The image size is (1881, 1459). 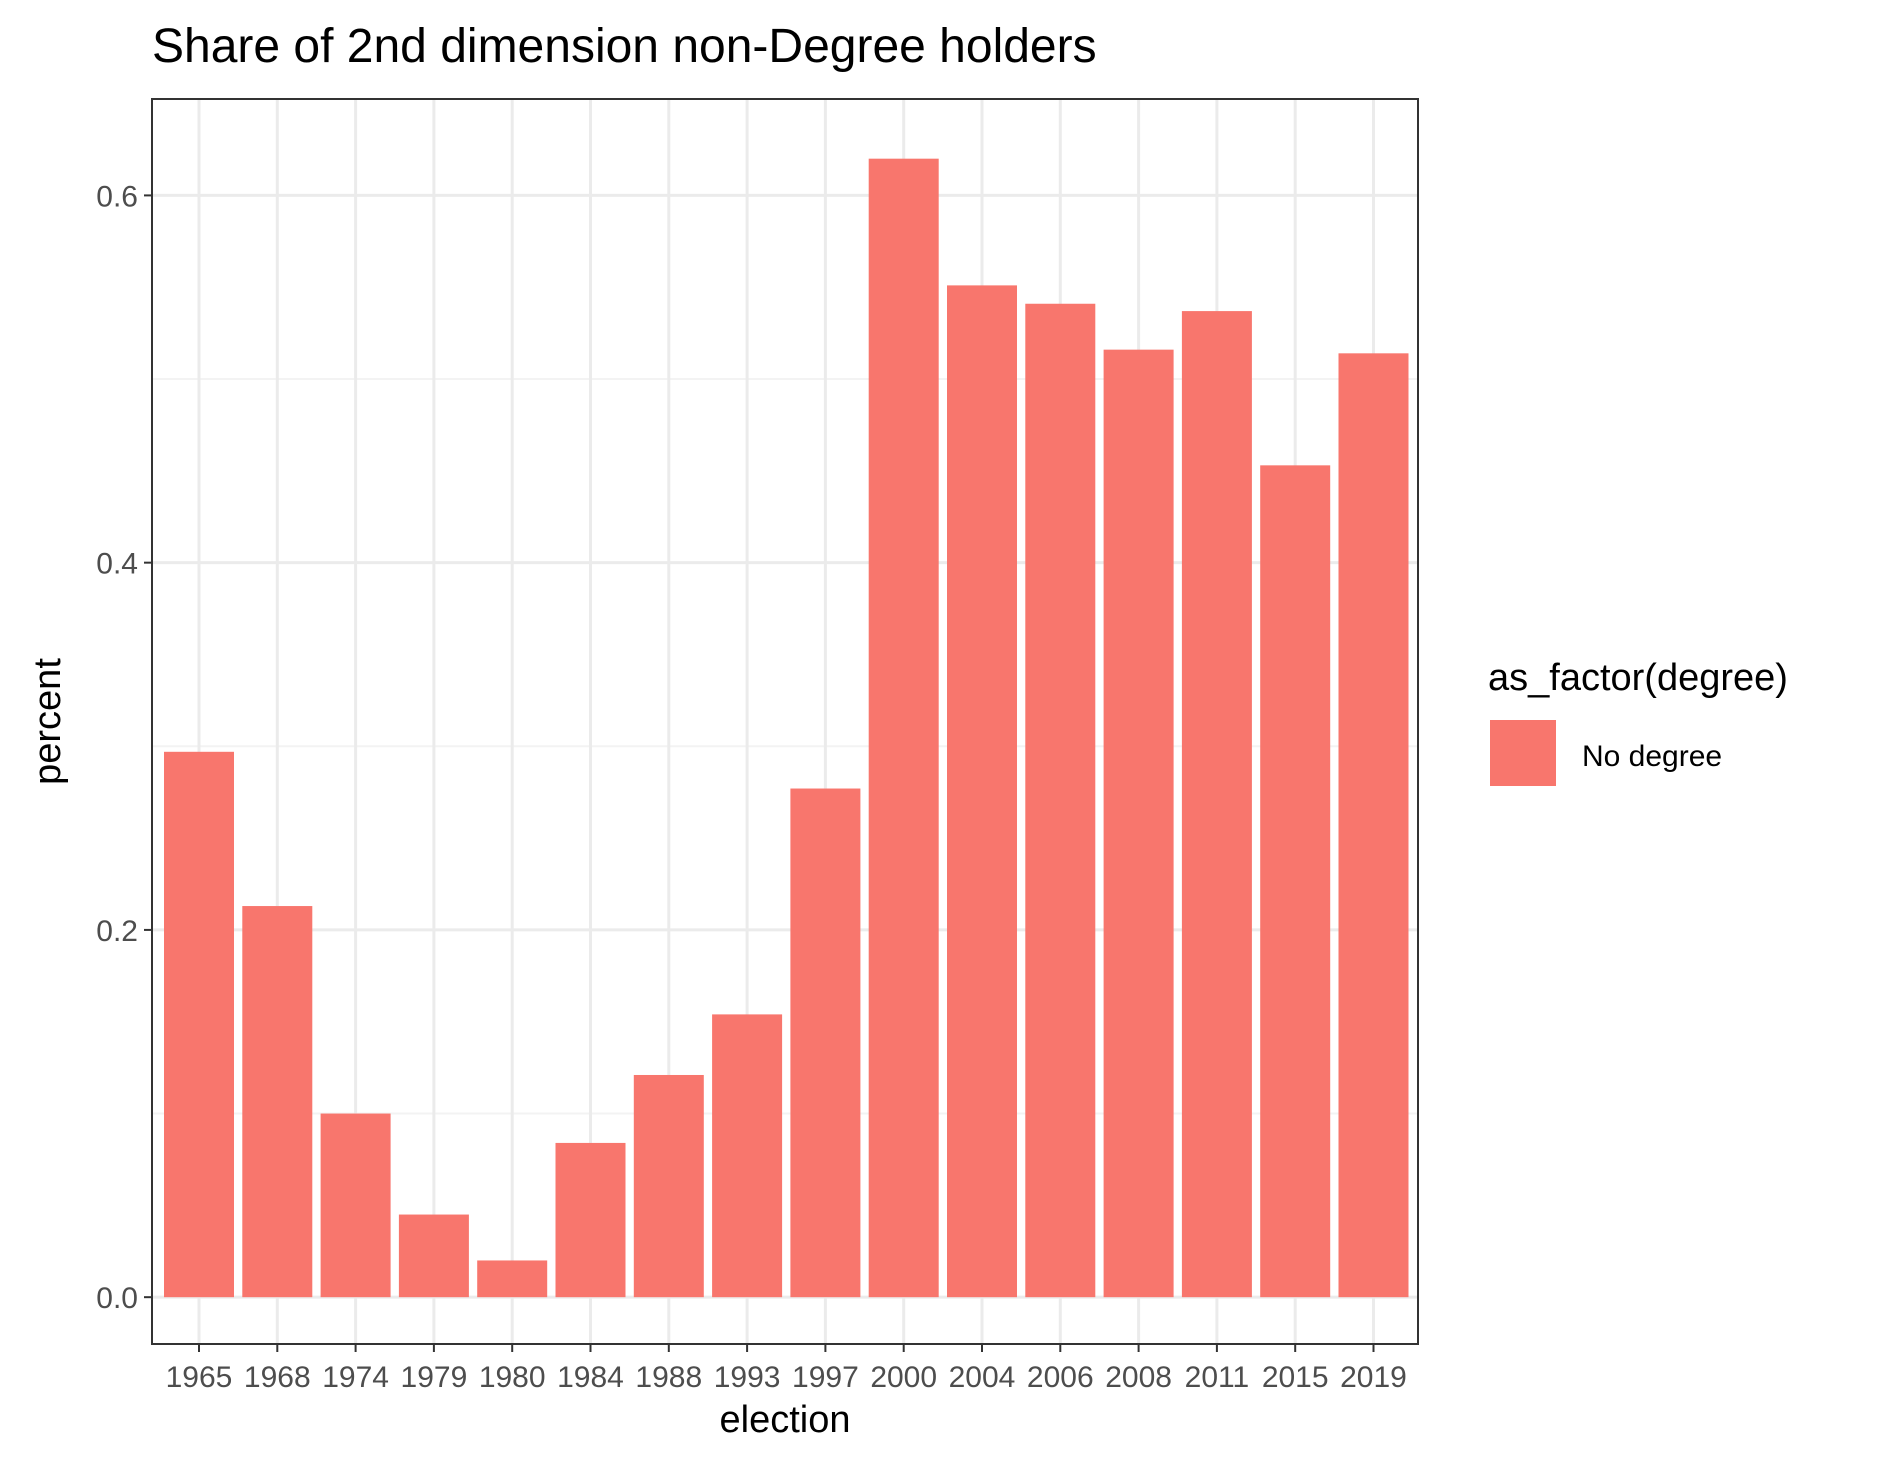 I want to click on x-tick-label: 1997, so click(x=825, y=1377).